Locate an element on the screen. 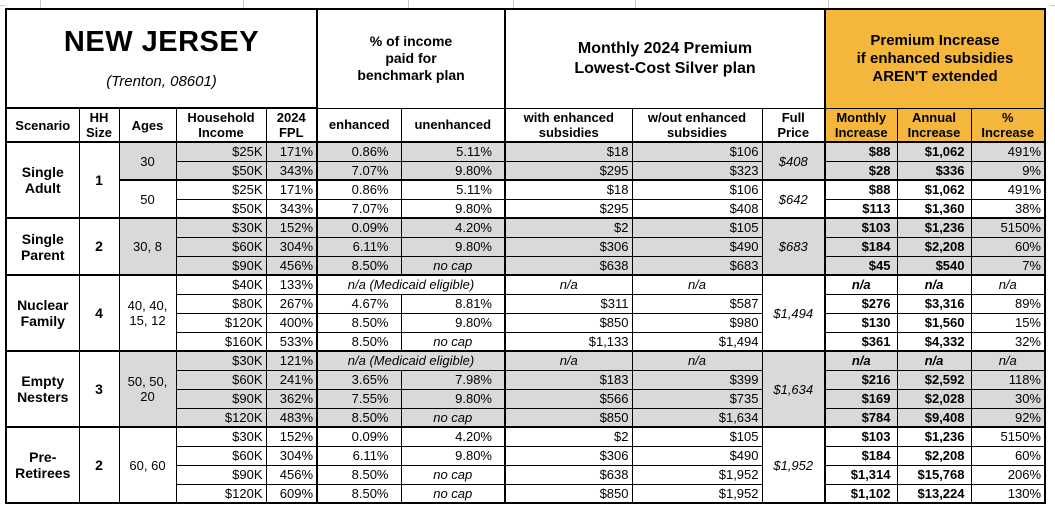 This screenshot has width=1055, height=512. cell-fpl: 133% is located at coordinates (291, 284).